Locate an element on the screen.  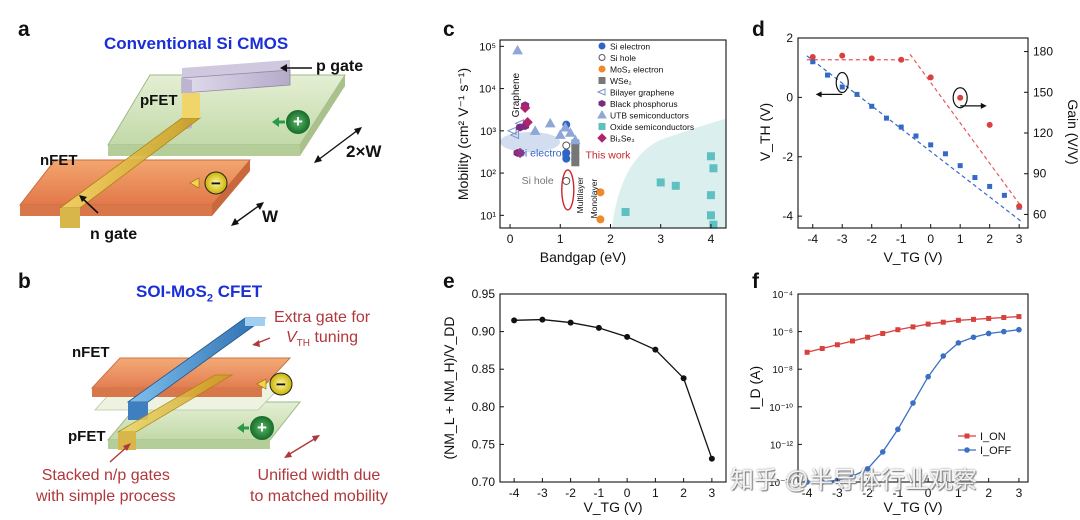
f-xtick-label: 0 is located at coordinates (928, 493).